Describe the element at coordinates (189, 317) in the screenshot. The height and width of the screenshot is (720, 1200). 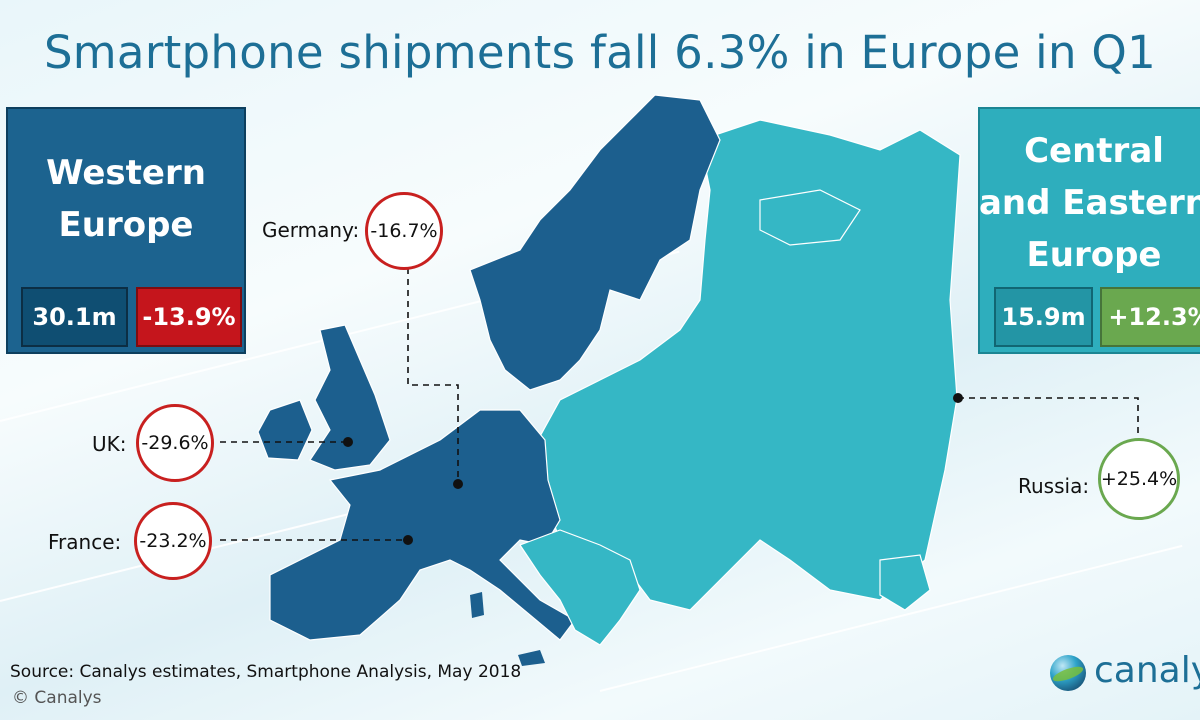
I see `western-change-box: -13.9%` at that location.